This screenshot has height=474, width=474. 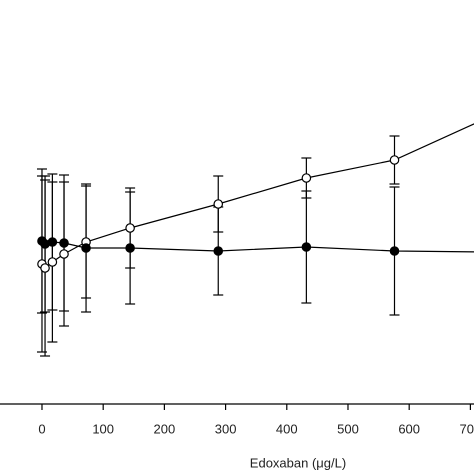 What do you see at coordinates (257, 246) in the screenshot?
I see `series-line` at bounding box center [257, 246].